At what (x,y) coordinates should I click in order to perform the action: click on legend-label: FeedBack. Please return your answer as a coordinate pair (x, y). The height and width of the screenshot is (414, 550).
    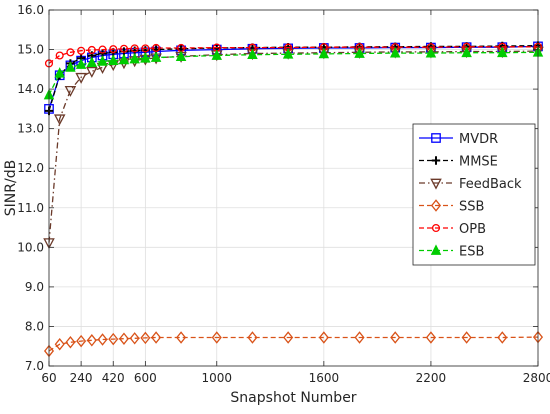
    Looking at the image, I should click on (490, 184).